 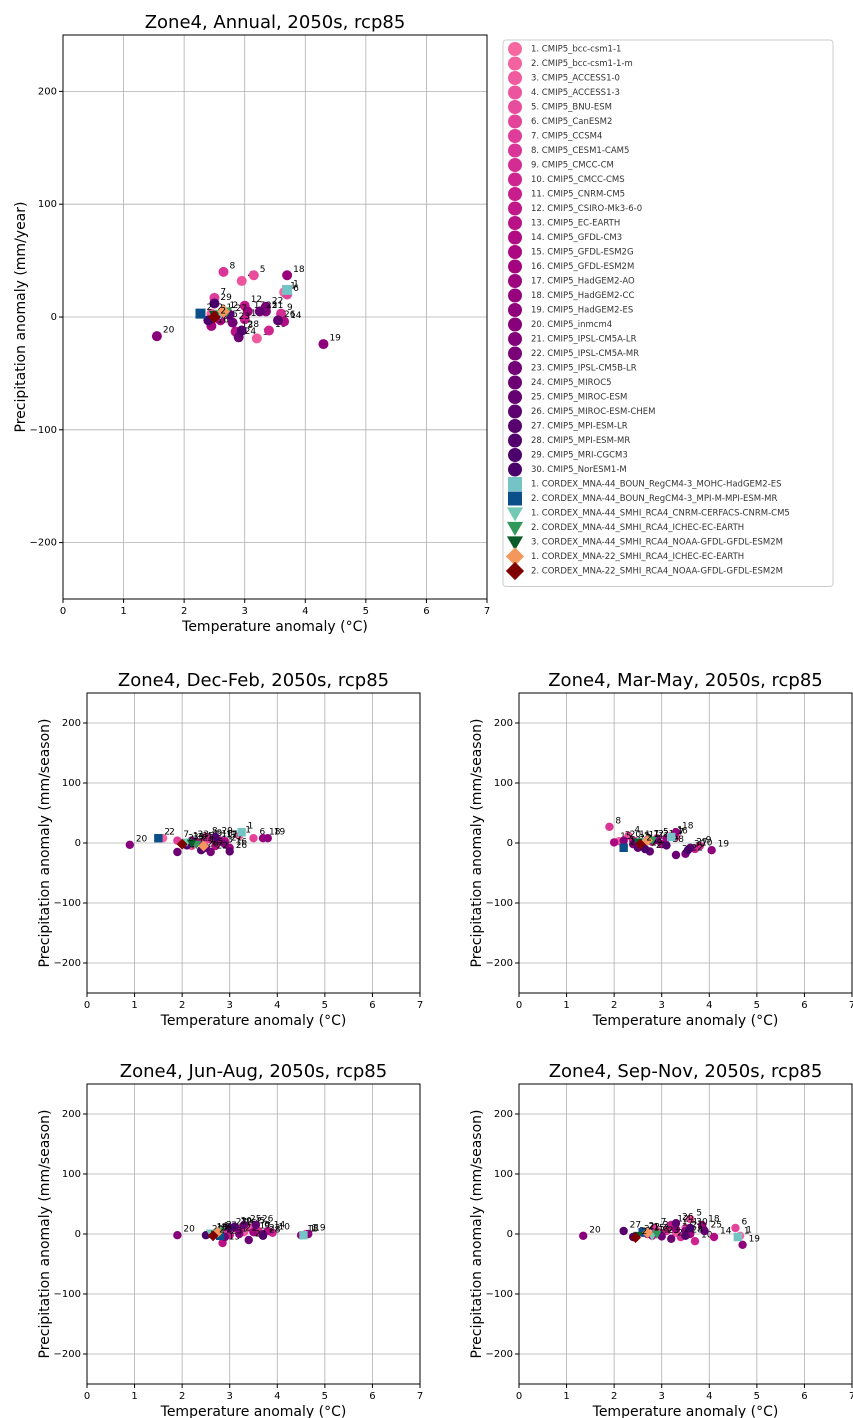 I want to click on legend-label: 29. CMIP5_MRI-CGCM3, so click(x=579, y=456).